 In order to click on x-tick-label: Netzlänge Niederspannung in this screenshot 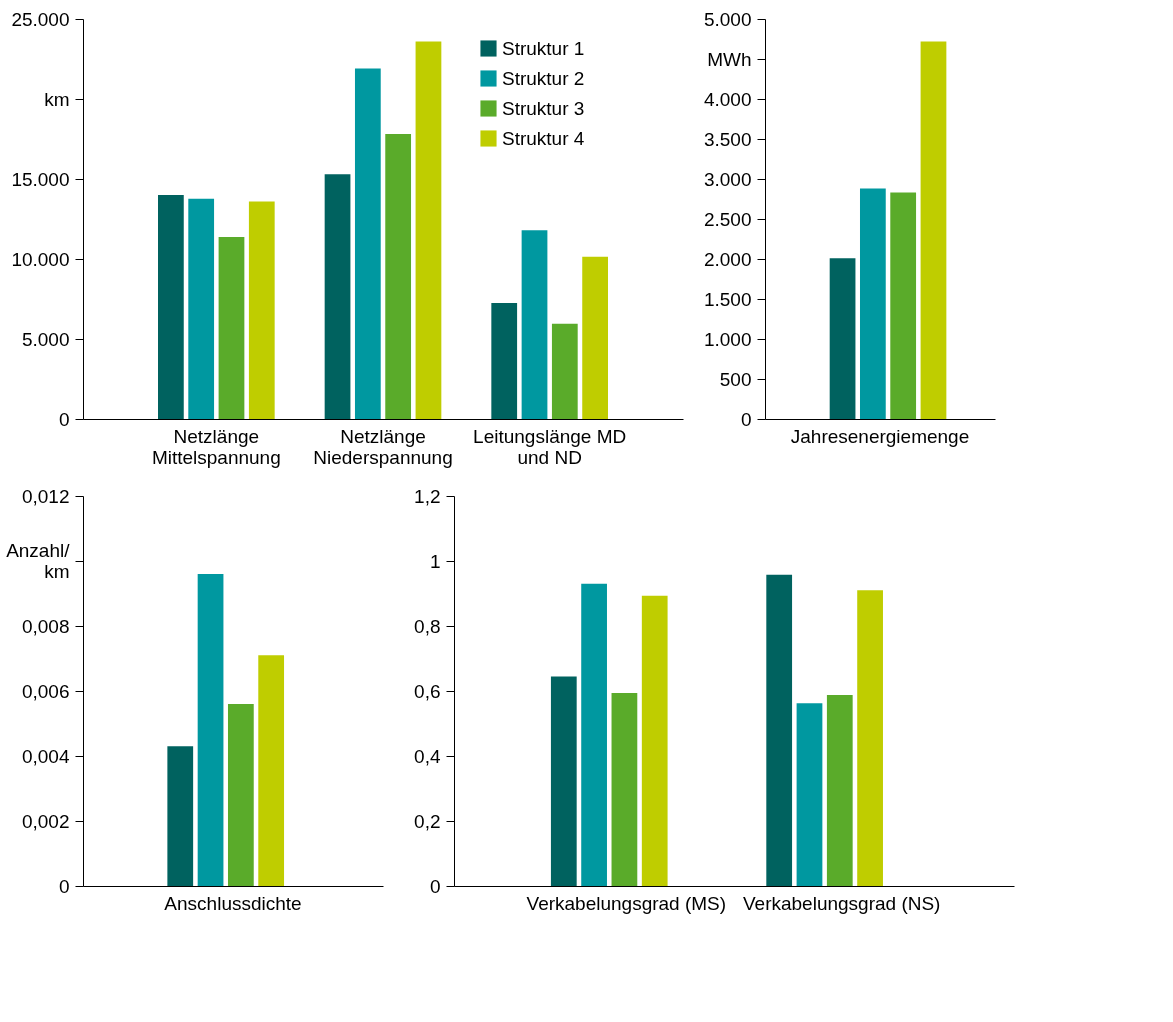, I will do `click(383, 446)`.